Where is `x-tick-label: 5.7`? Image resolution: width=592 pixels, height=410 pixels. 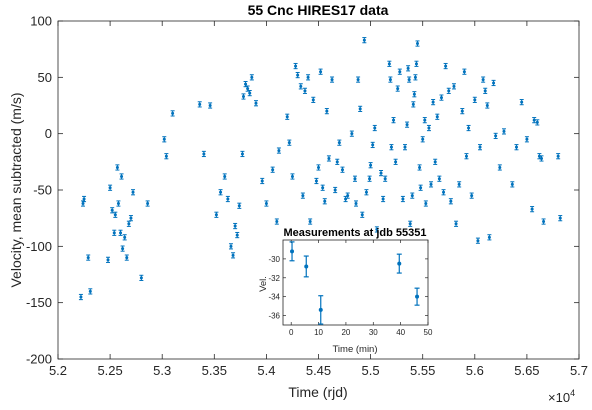 x-tick-label: 5.7 is located at coordinates (579, 370).